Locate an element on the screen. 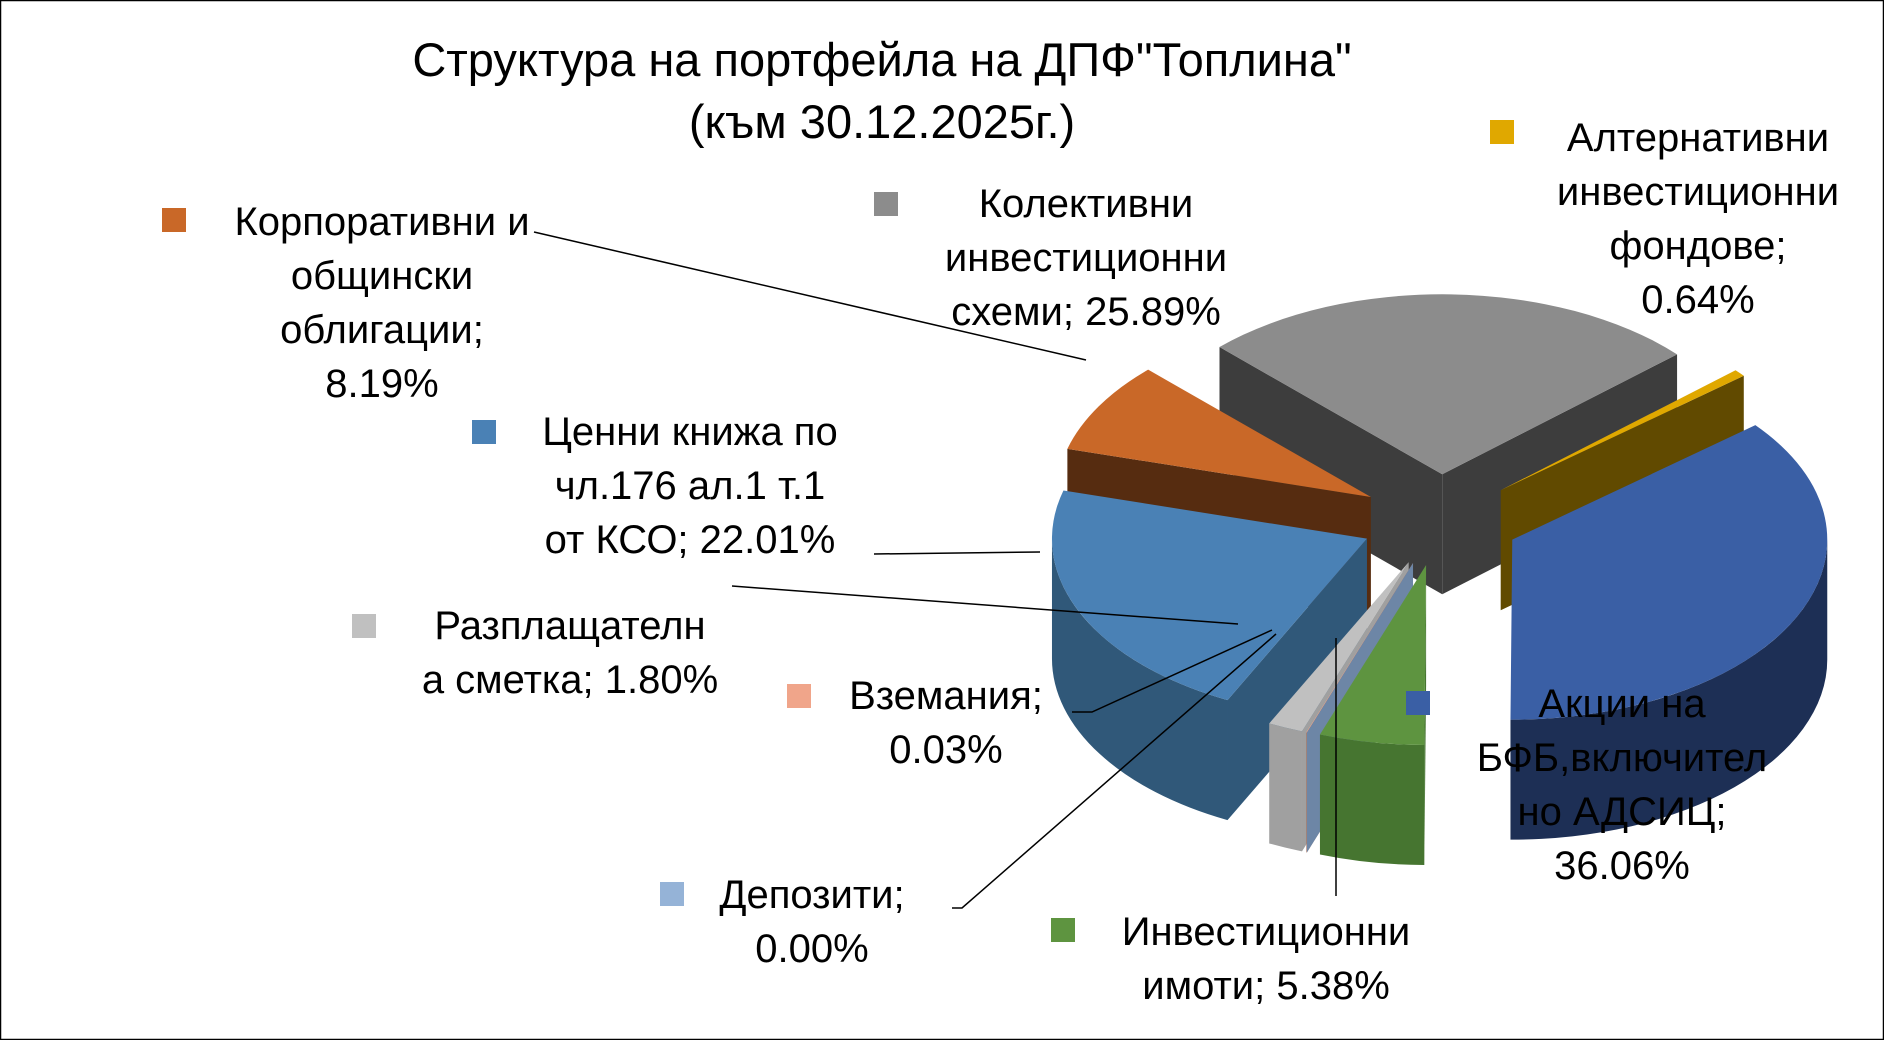  data-label-line: 8.19% is located at coordinates (381, 384).